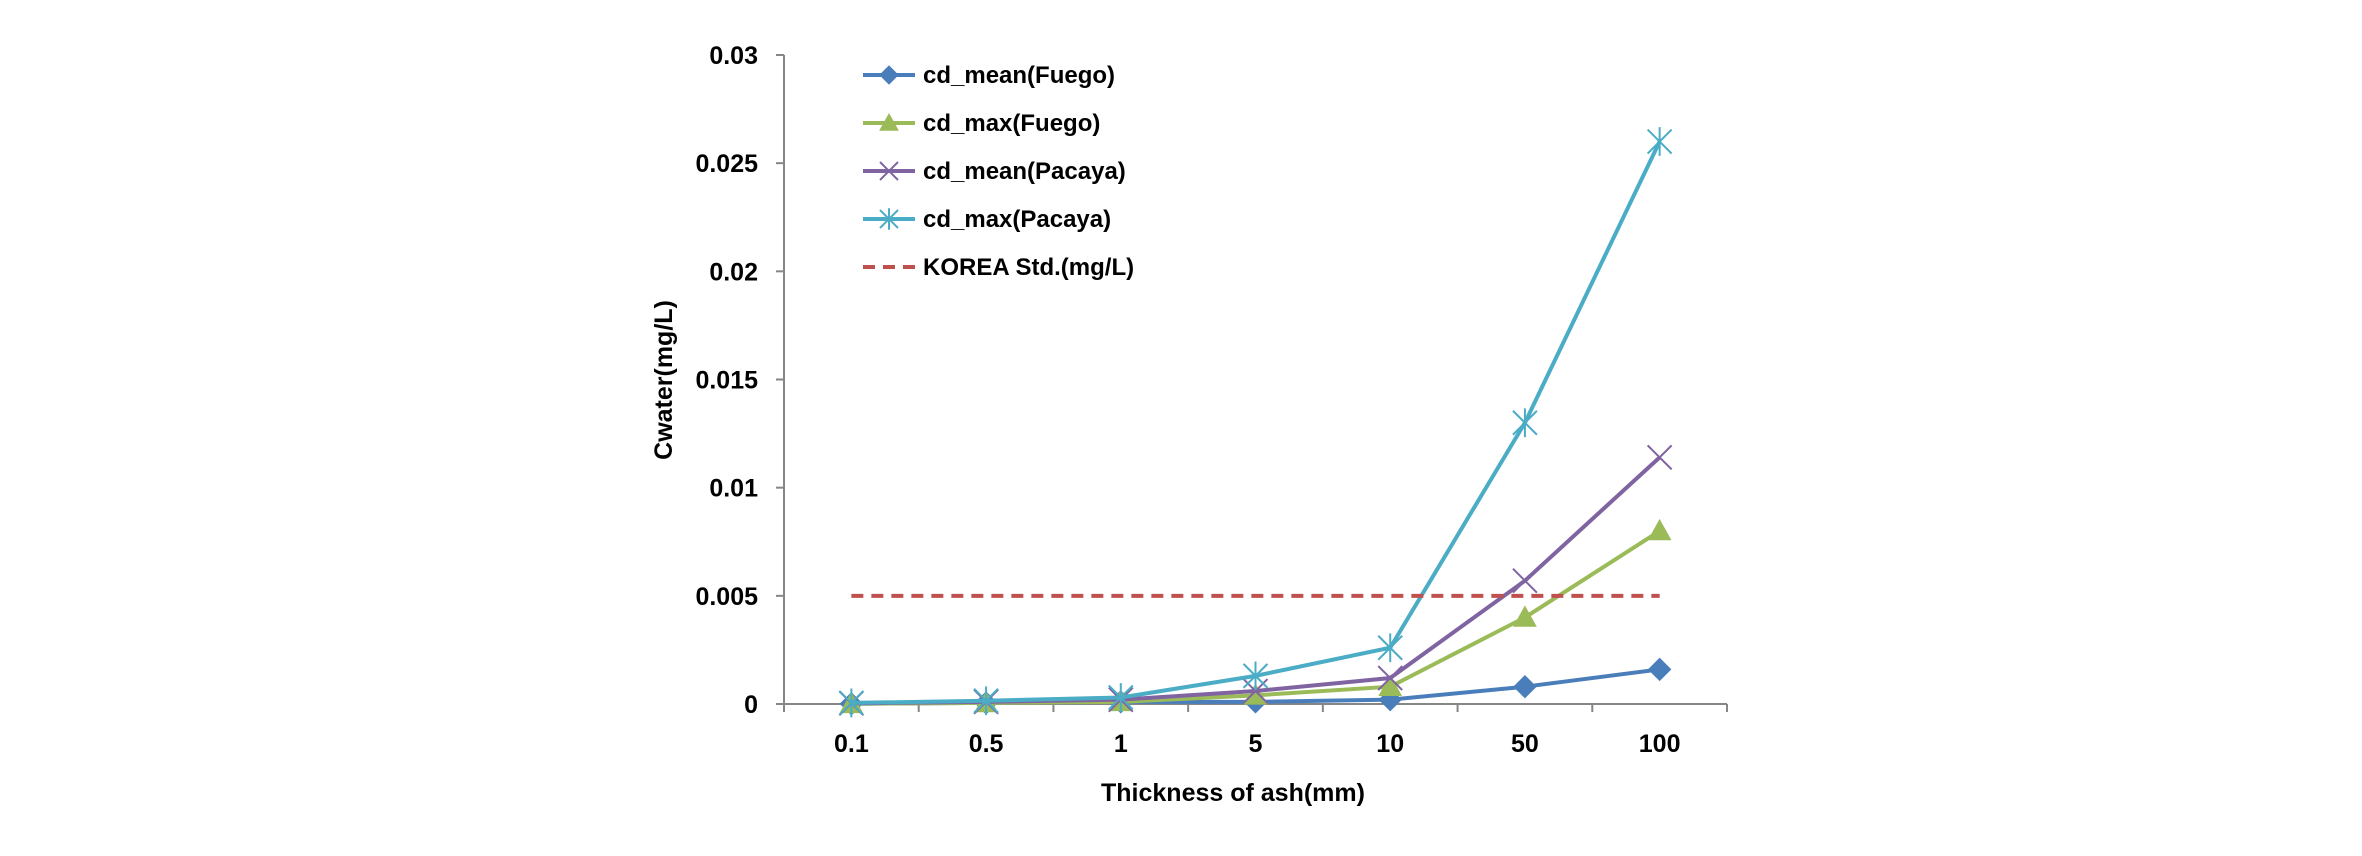  What do you see at coordinates (1233, 793) in the screenshot?
I see `x-axis-title: Thickness of ash(mm)` at bounding box center [1233, 793].